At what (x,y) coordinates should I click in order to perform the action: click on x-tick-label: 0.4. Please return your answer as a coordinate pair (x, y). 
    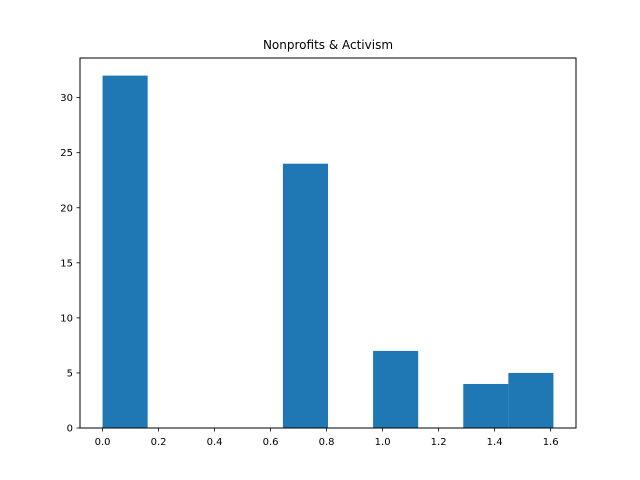
    Looking at the image, I should click on (215, 442).